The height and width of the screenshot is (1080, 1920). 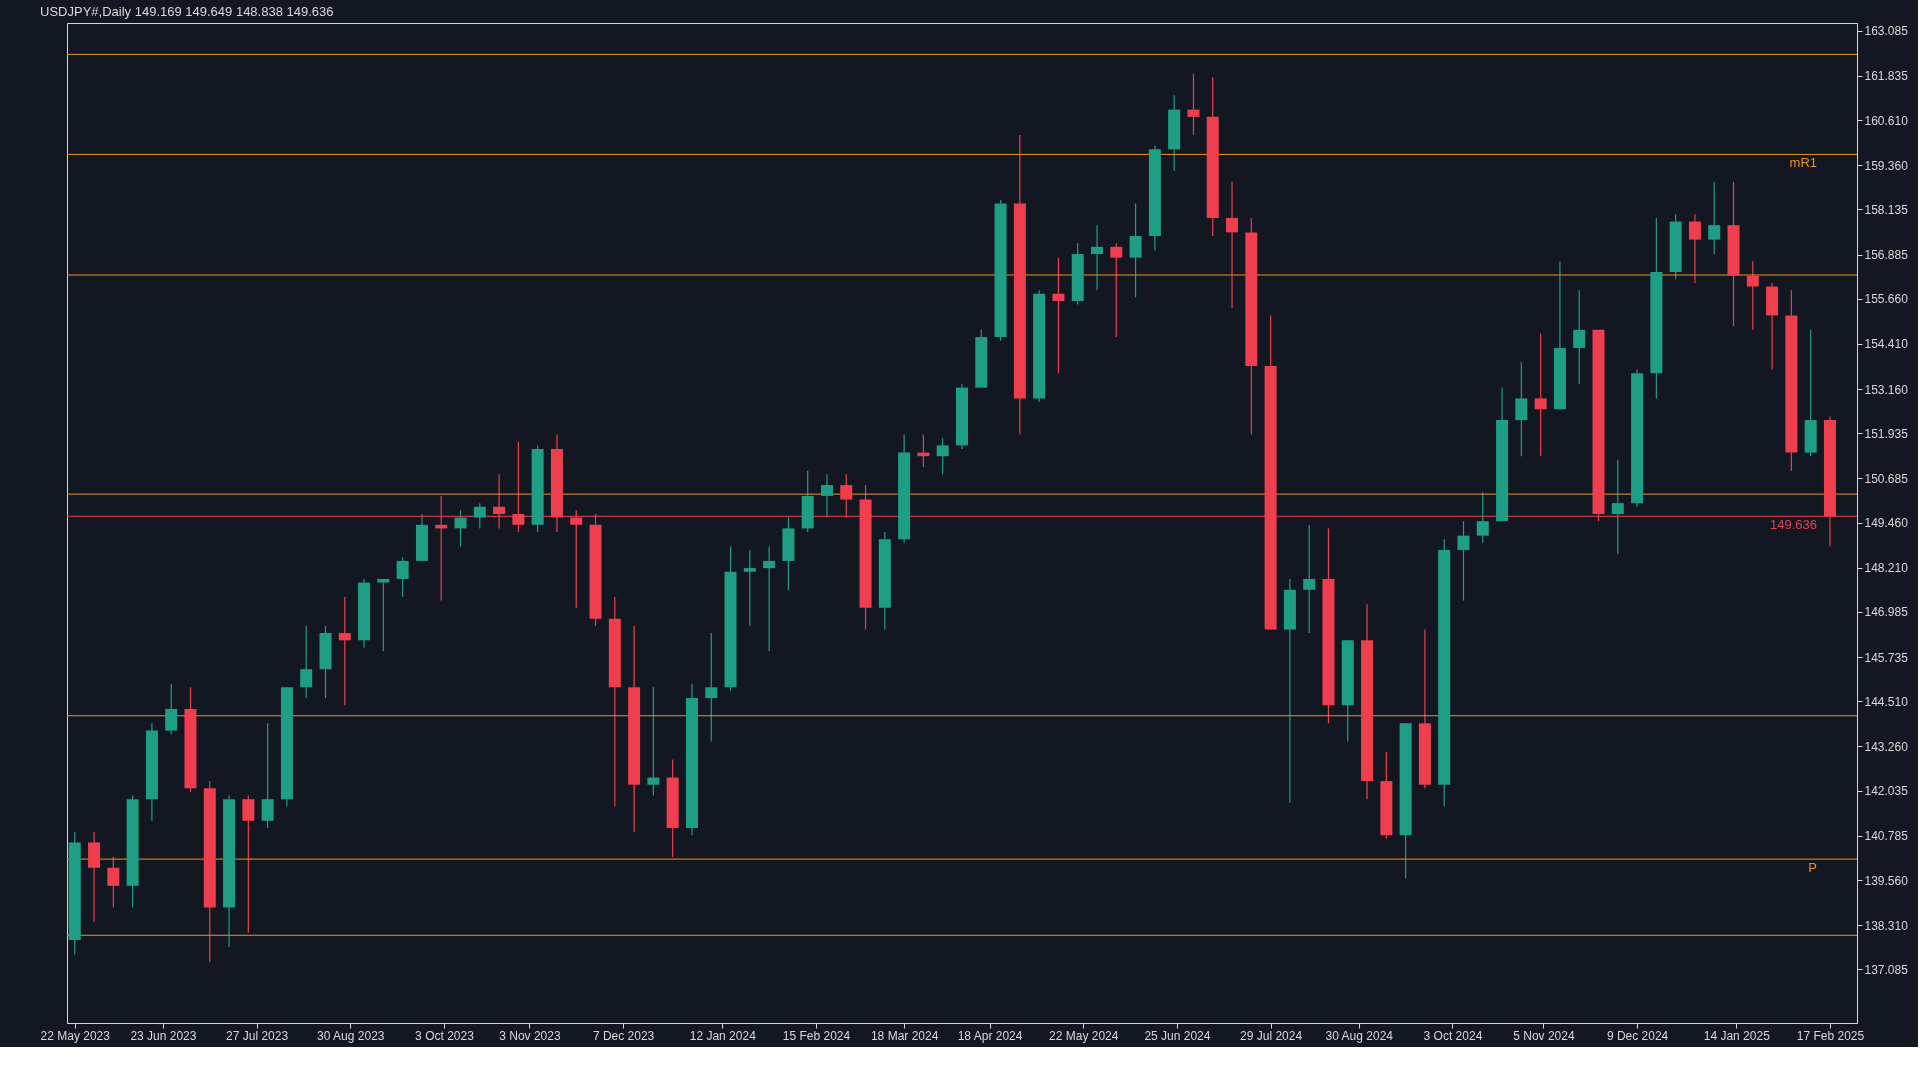 What do you see at coordinates (1359, 1035) in the screenshot?
I see `x-tick-label: 30 Aug 2024` at bounding box center [1359, 1035].